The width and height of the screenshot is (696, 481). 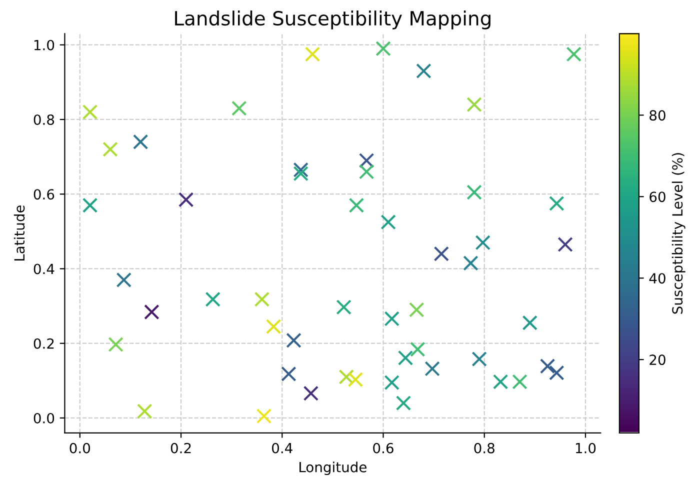 I want to click on color-bar-title: Susceptibility Level (%), so click(x=679, y=233).